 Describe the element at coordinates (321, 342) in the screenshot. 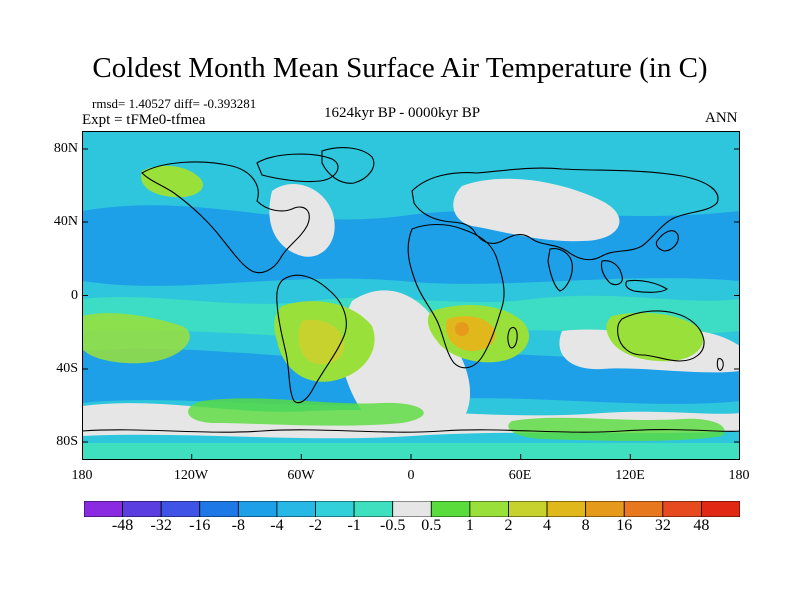

I see `map-warm-south-america-core` at that location.